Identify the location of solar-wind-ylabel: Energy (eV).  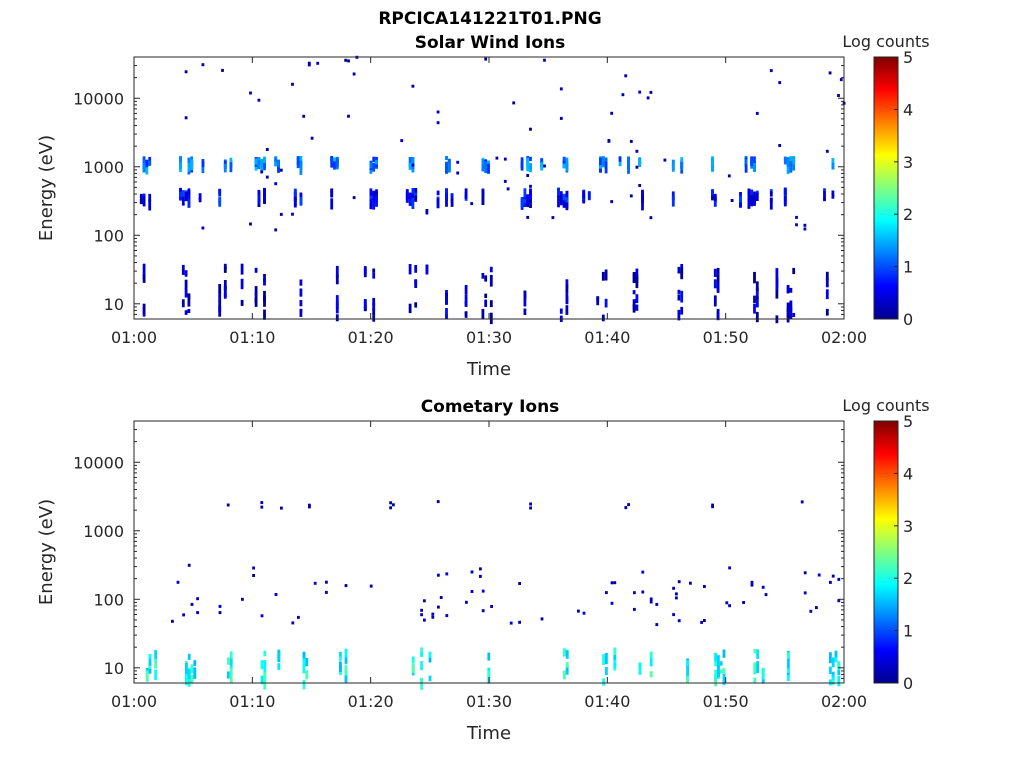
(46, 188).